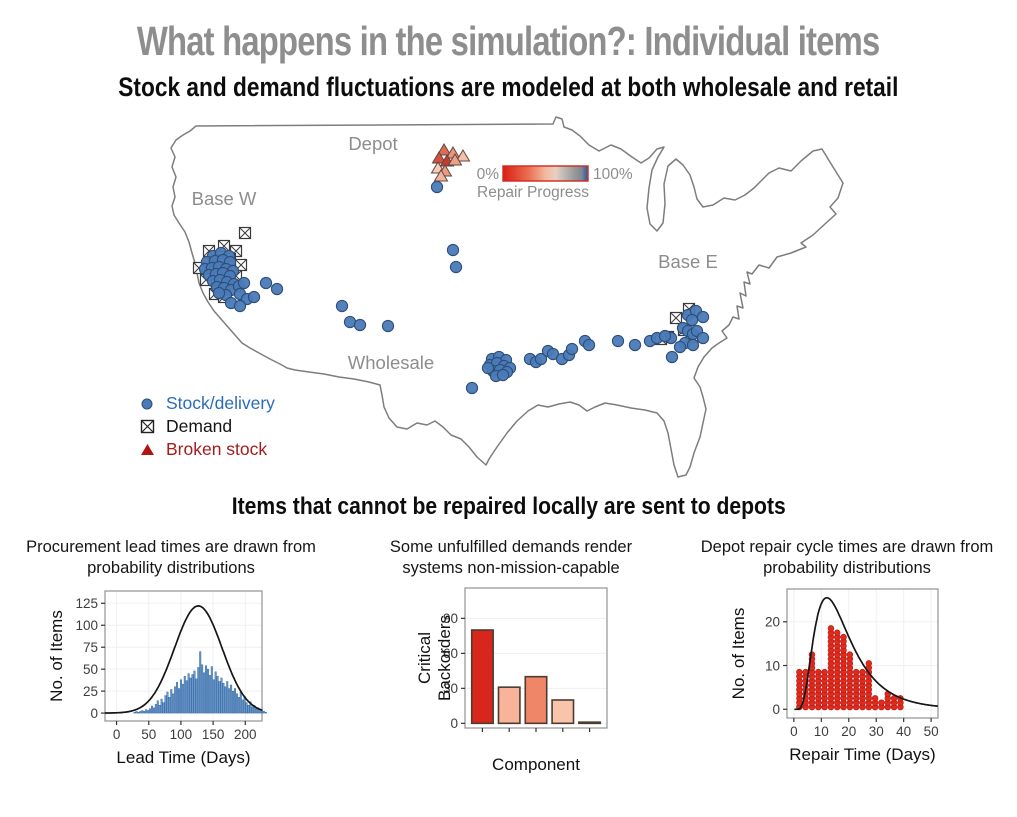  I want to click on x-tick-label: 30, so click(876, 731).